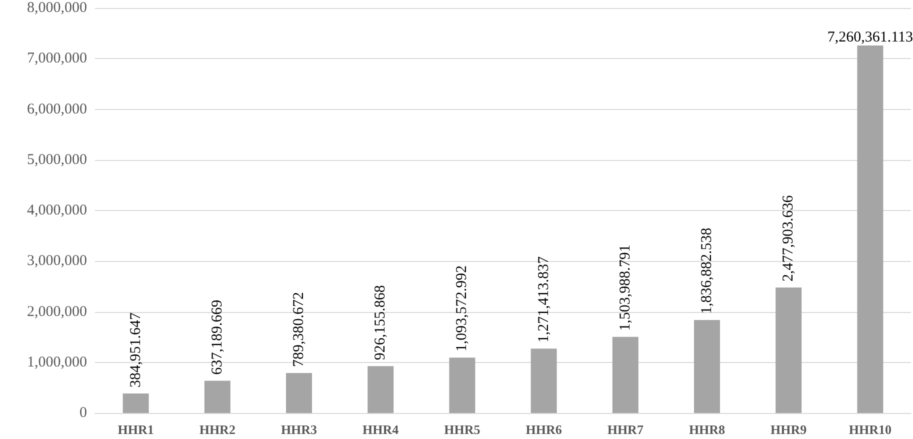  What do you see at coordinates (462, 308) in the screenshot?
I see `data-label: 1,093,572.992` at bounding box center [462, 308].